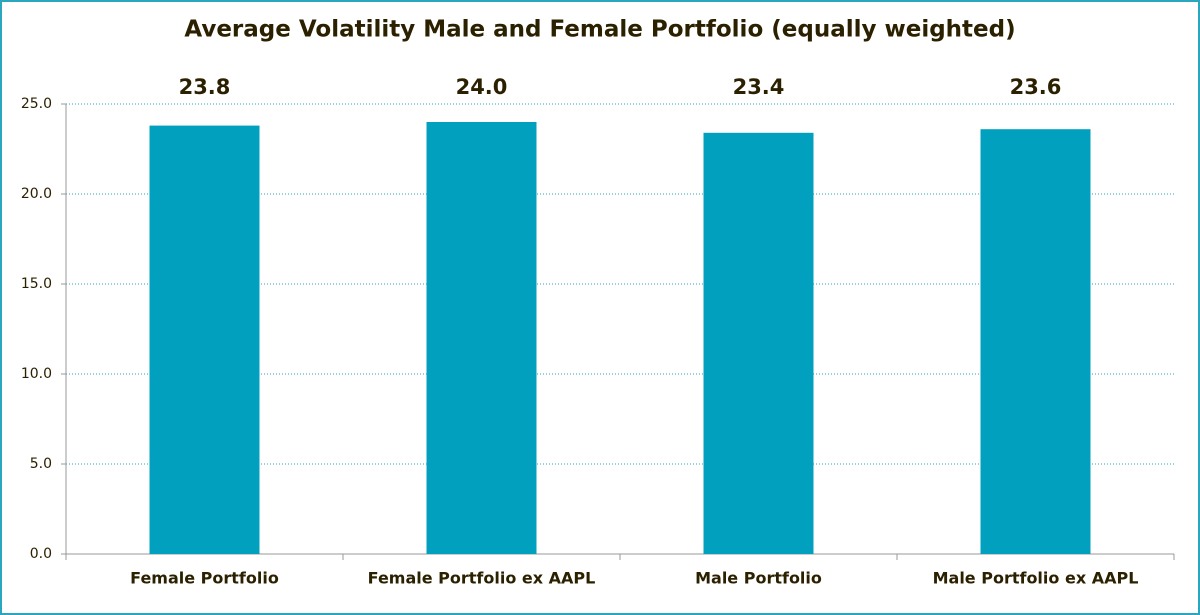 The height and width of the screenshot is (615, 1200). What do you see at coordinates (41, 554) in the screenshot?
I see `y-tick-label: 0.0` at bounding box center [41, 554].